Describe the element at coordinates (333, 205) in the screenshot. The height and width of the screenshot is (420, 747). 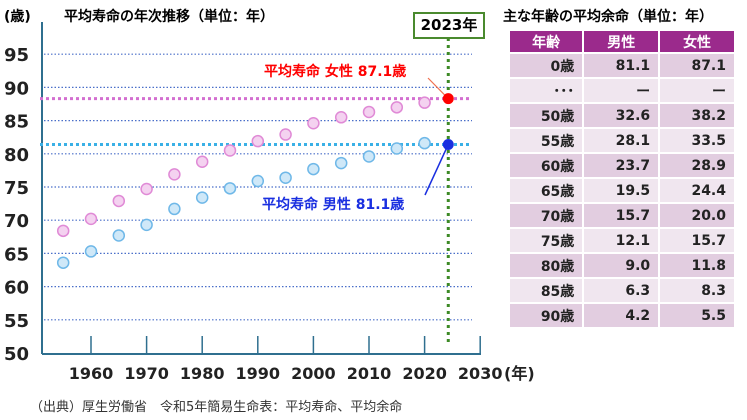
I see `male-annotation: 平均寿命 男性 81.1歳` at that location.